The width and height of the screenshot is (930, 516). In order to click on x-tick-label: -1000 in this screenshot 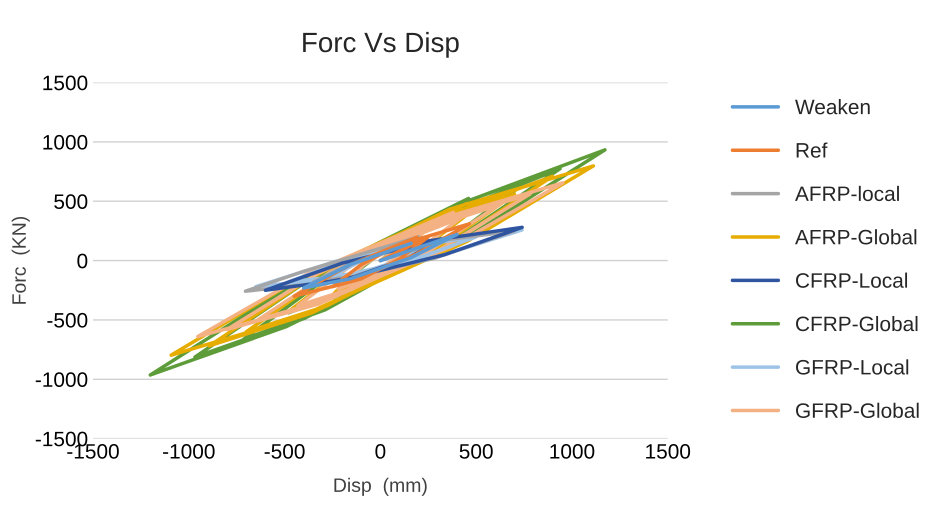, I will do `click(189, 451)`.